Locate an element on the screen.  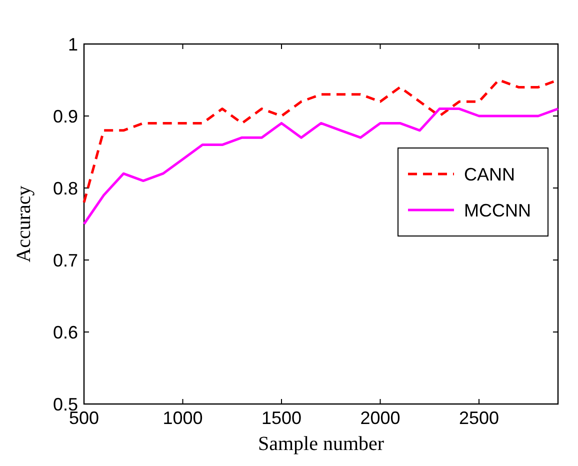
legend-label: CANN is located at coordinates (490, 174).